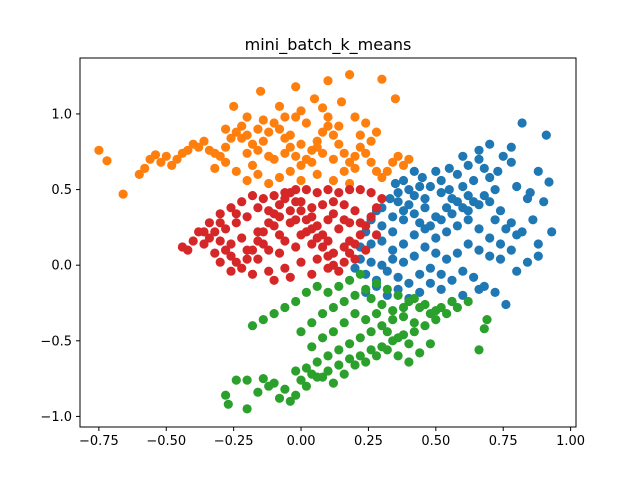 This screenshot has width=640, height=480. Describe the element at coordinates (60, 266) in the screenshot. I see `y-axis: −1.0 −0.5 0.0 0.5 1.0` at that location.